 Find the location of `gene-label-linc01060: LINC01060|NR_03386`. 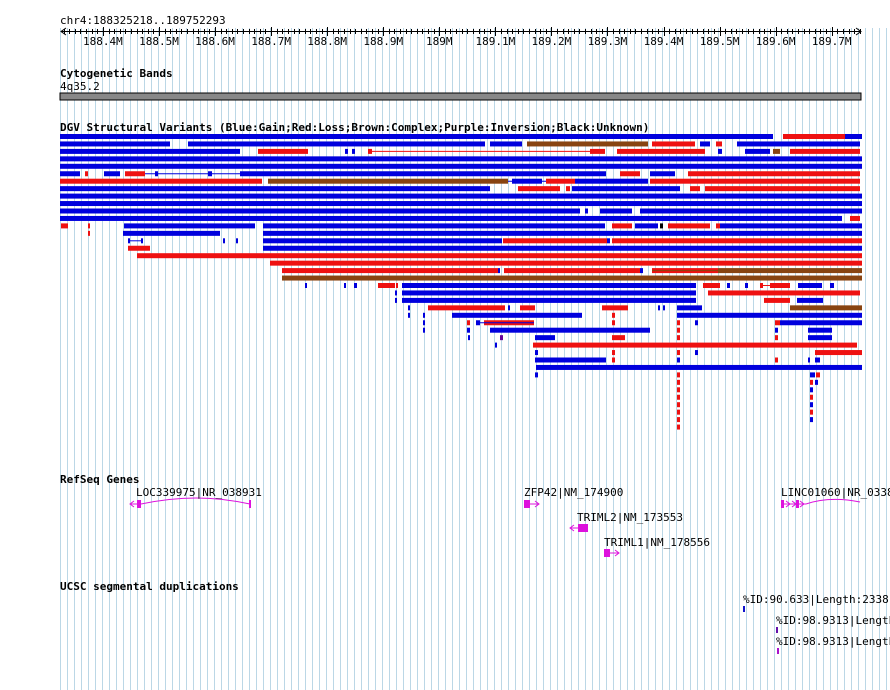

gene-label-linc01060: LINC01060|NR_03386 is located at coordinates (835, 492).